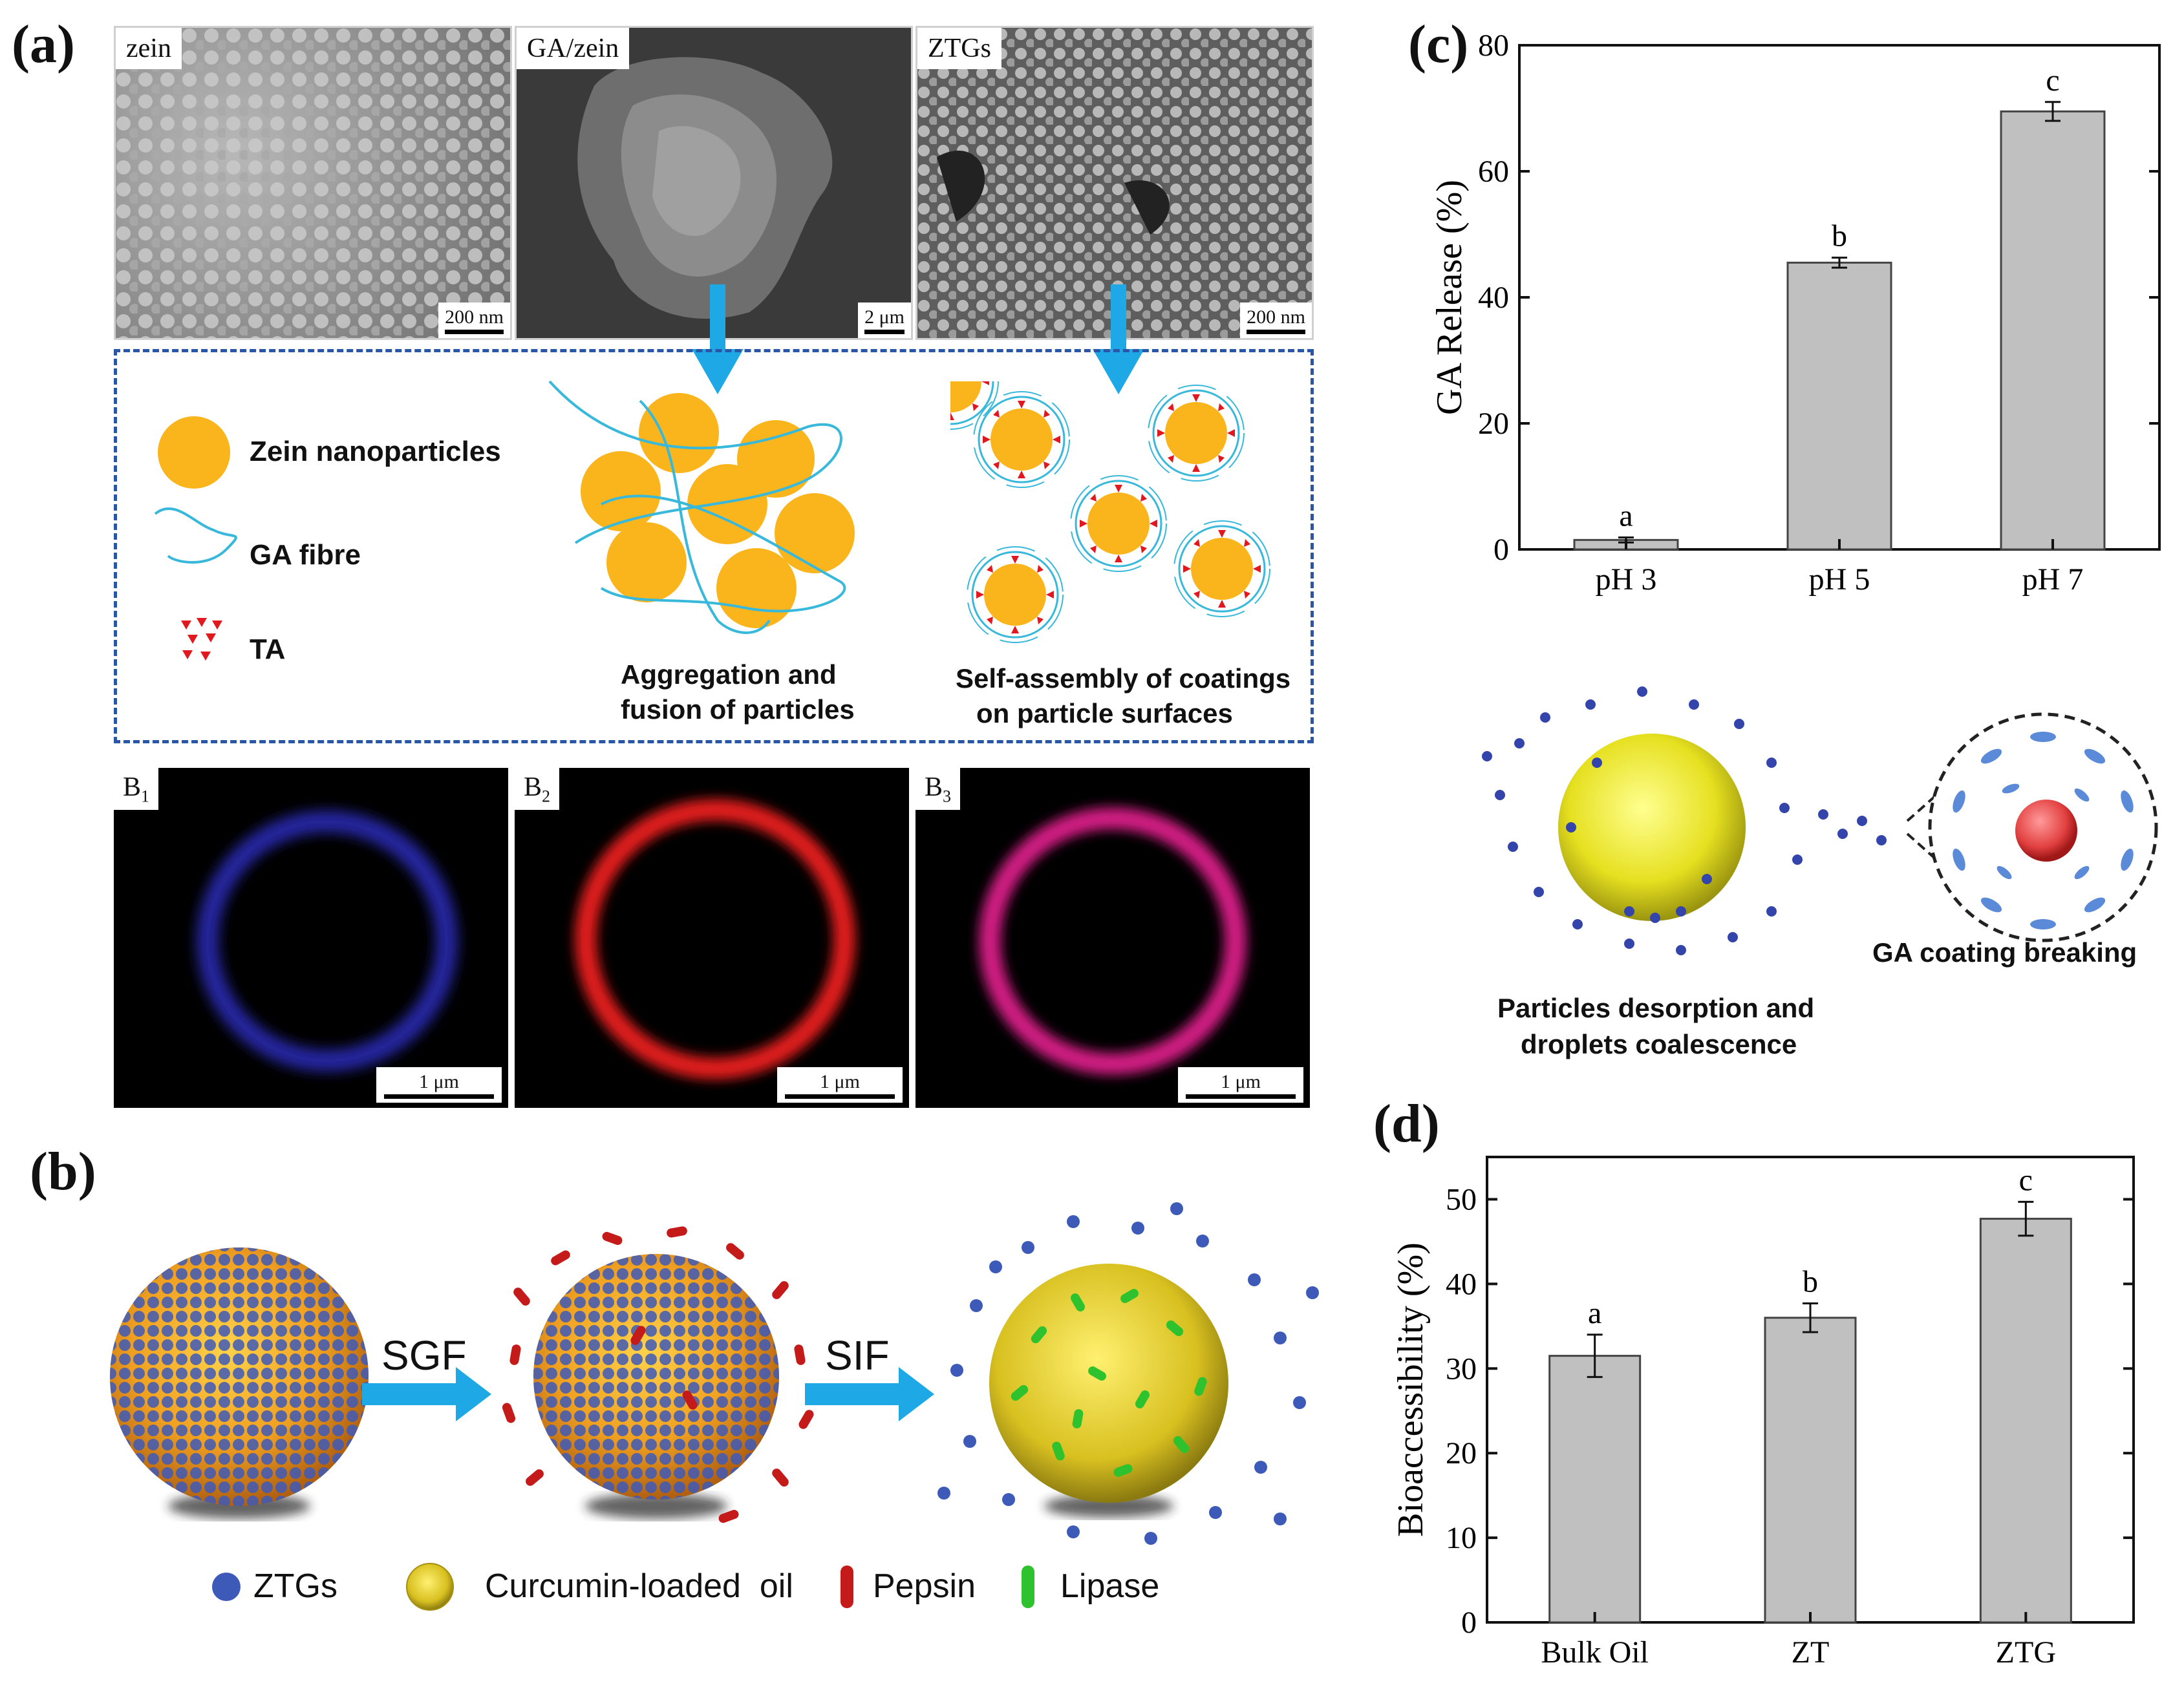 This screenshot has width=2184, height=1687. What do you see at coordinates (857, 1355) in the screenshot?
I see `sif-label: SIF` at bounding box center [857, 1355].